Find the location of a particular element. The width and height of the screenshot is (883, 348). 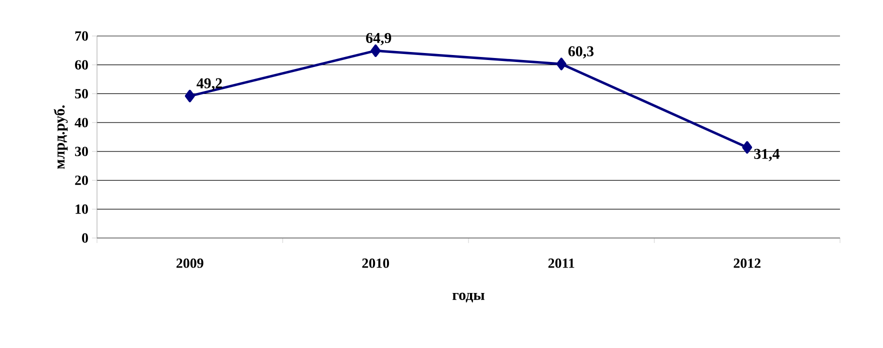

x-axis-title: годы is located at coordinates (468, 297).